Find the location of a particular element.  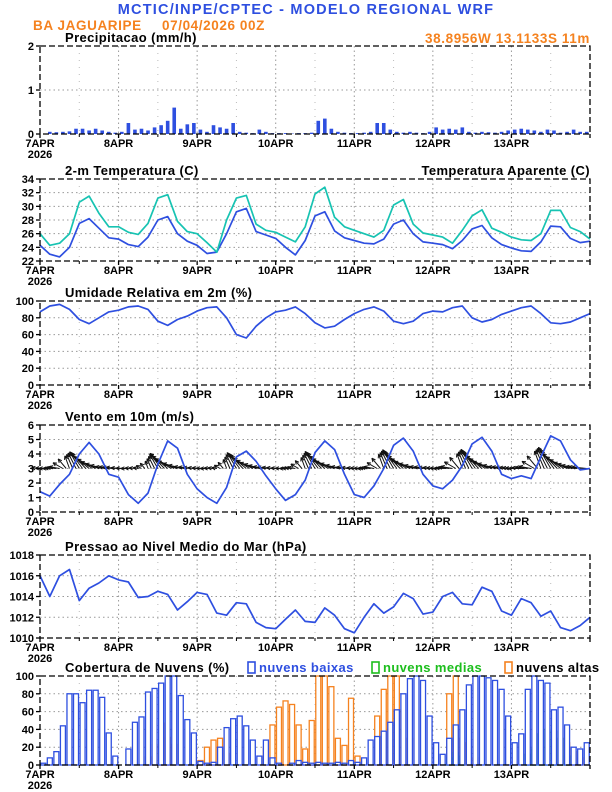

y-tick-label: 6 is located at coordinates (31, 426).